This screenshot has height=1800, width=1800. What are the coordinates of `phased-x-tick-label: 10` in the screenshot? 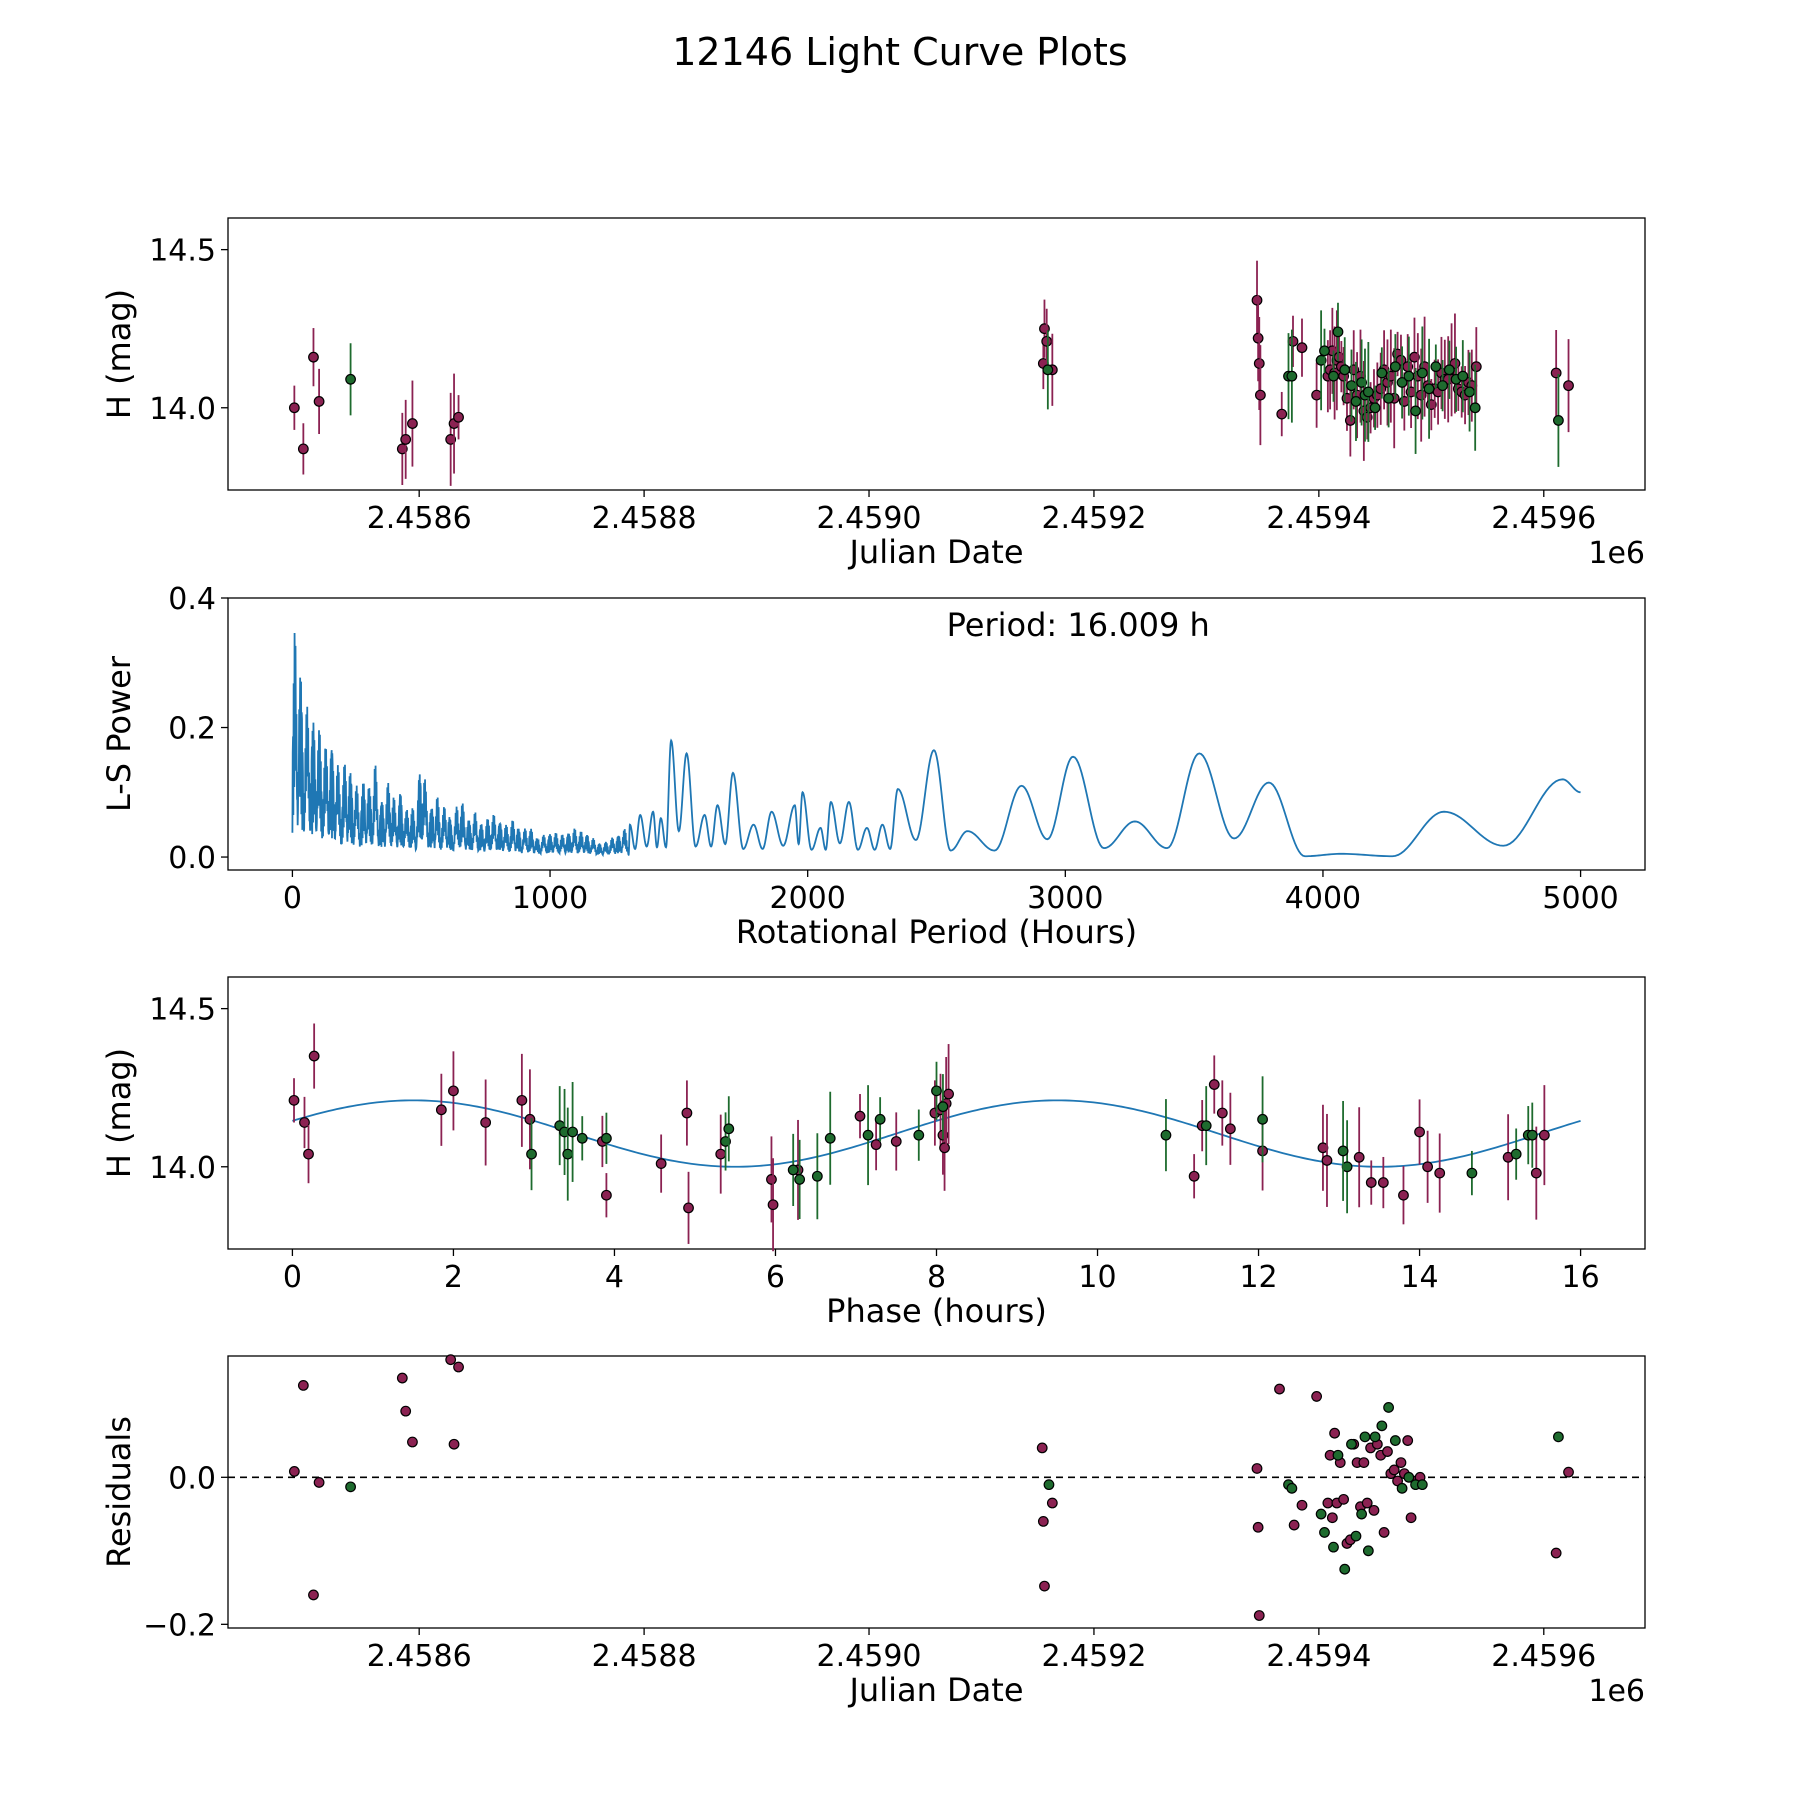 It's located at (1097, 1277).